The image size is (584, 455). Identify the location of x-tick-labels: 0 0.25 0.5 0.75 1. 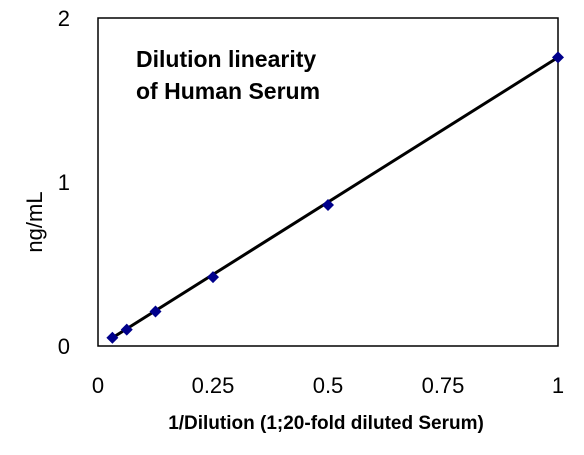
(328, 385).